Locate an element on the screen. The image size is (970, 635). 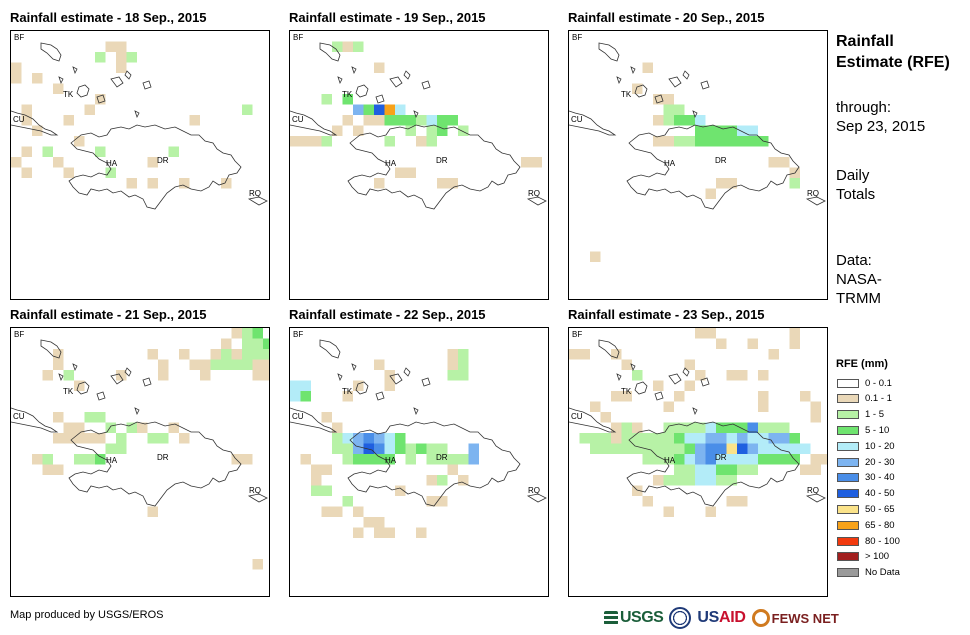
usgs-mark-icon is located at coordinates (611, 618).